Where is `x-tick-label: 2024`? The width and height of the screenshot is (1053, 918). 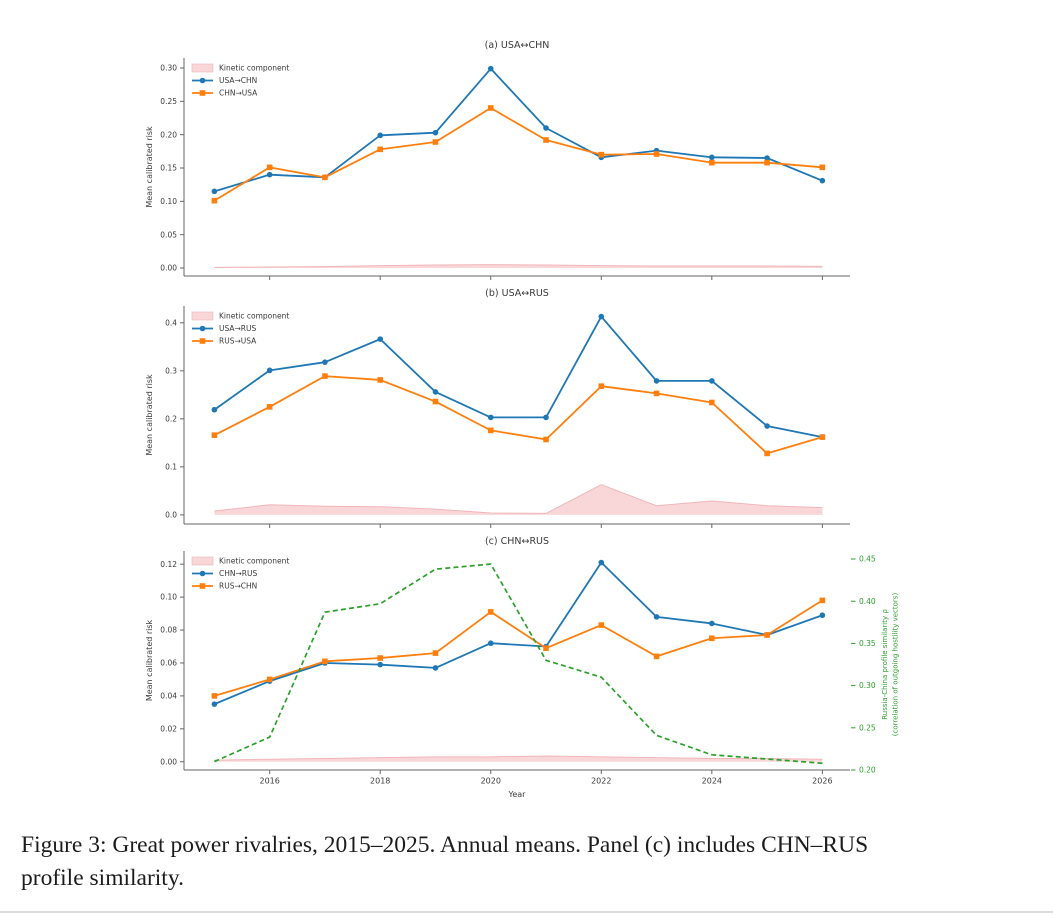 x-tick-label: 2024 is located at coordinates (712, 781).